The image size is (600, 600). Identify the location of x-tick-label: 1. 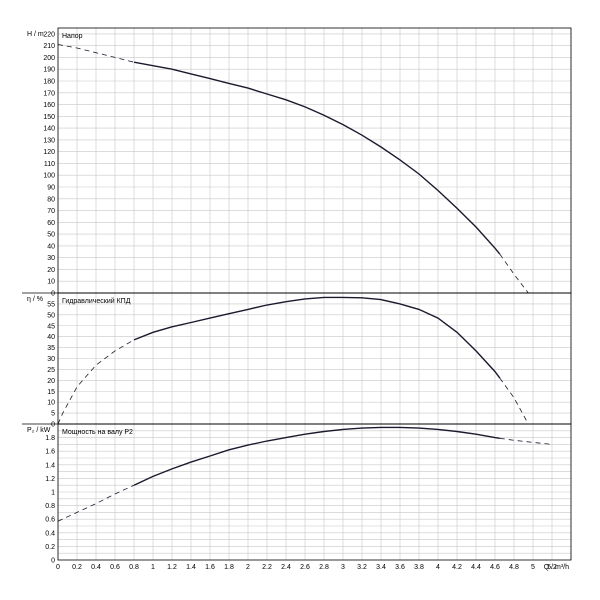
(153, 567).